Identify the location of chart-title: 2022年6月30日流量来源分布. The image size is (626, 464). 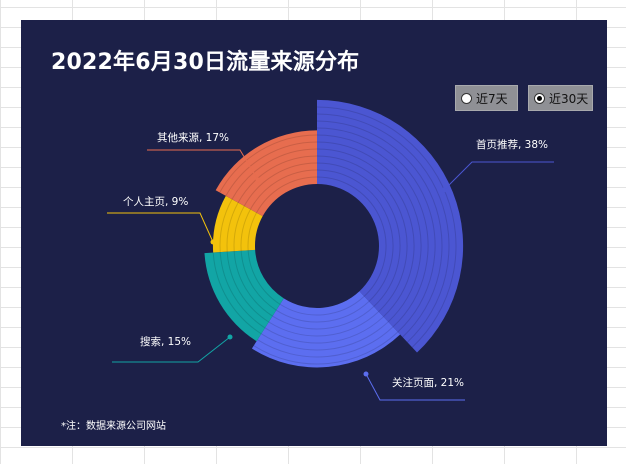
(205, 62).